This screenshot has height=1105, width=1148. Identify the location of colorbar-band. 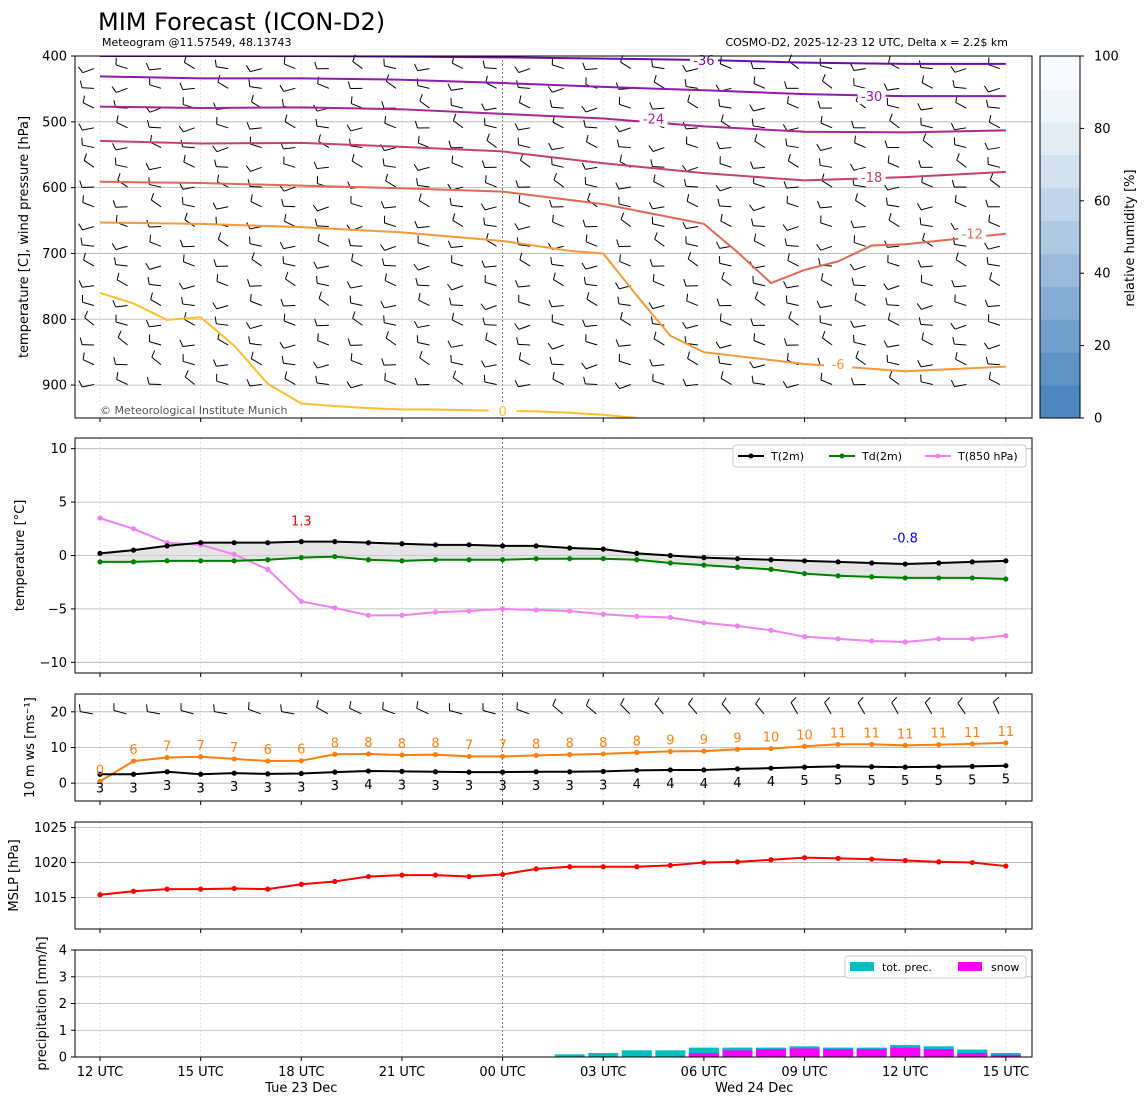
(1060, 204).